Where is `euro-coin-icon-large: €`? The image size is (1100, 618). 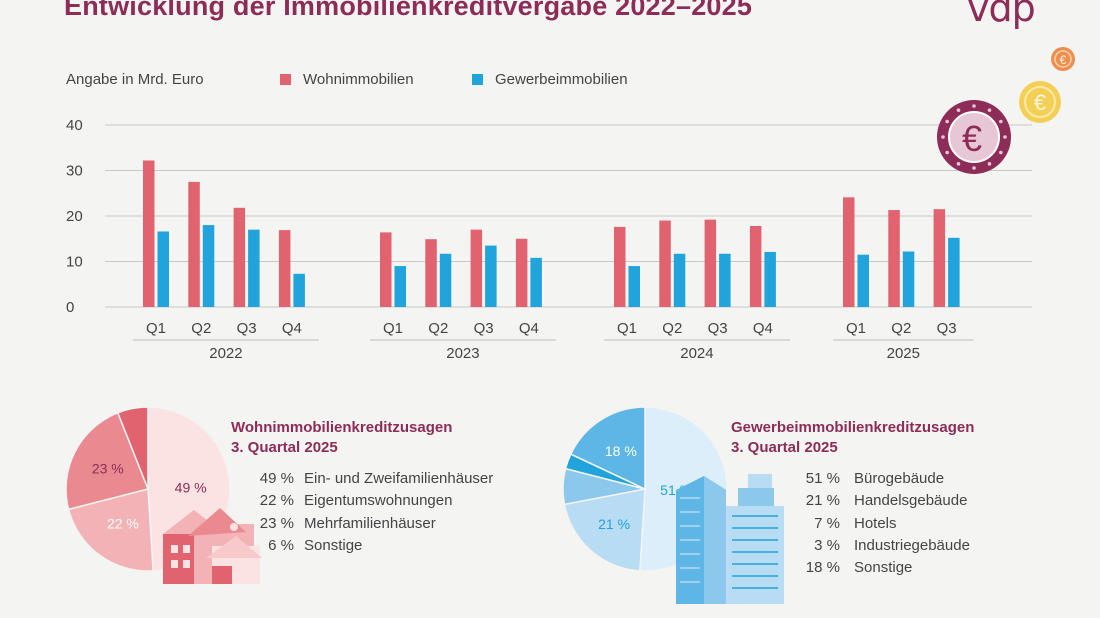
euro-coin-icon-large: € is located at coordinates (974, 137).